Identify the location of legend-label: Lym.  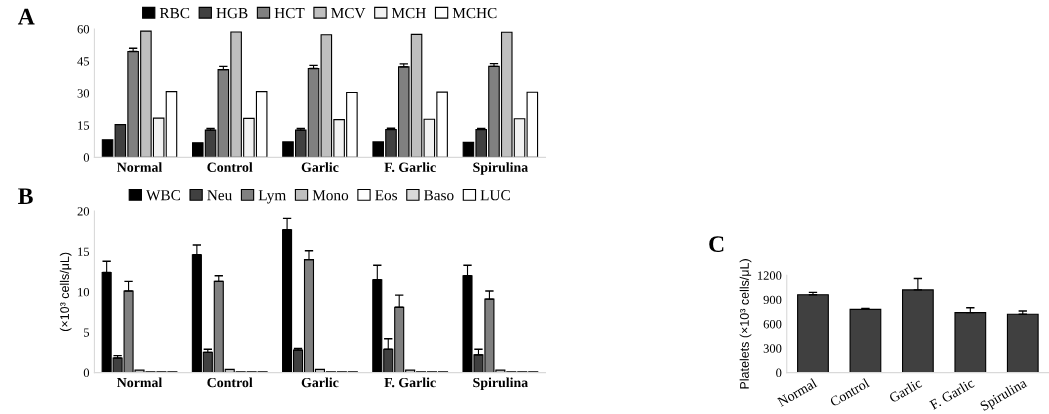
(272, 197).